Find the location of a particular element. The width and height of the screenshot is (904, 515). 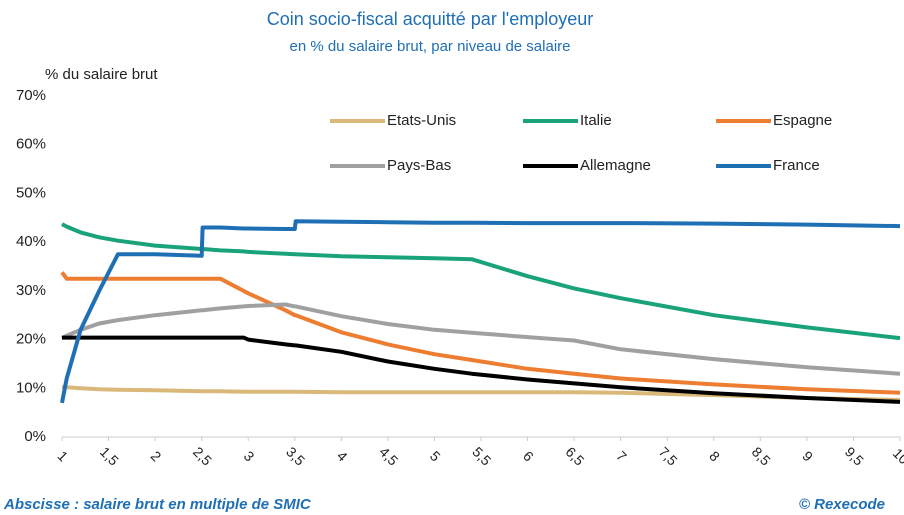

x-tick-label: 6 is located at coordinates (528, 456).